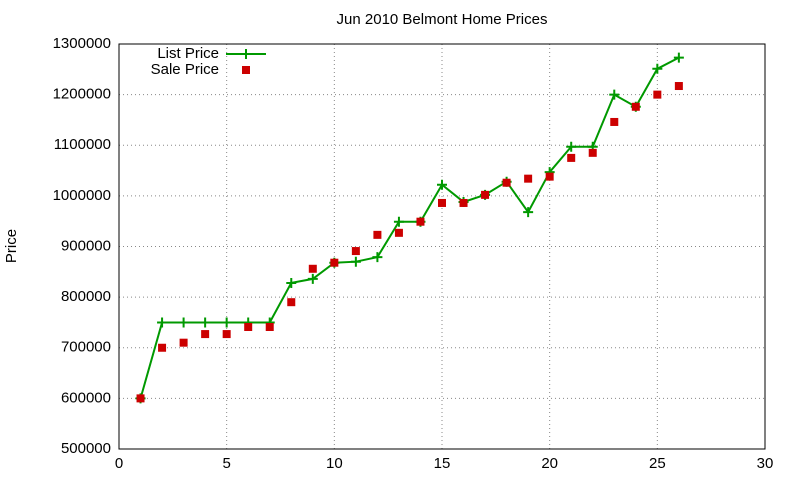 The height and width of the screenshot is (485, 800). What do you see at coordinates (765, 463) in the screenshot?
I see `x-tick-label: 30` at bounding box center [765, 463].